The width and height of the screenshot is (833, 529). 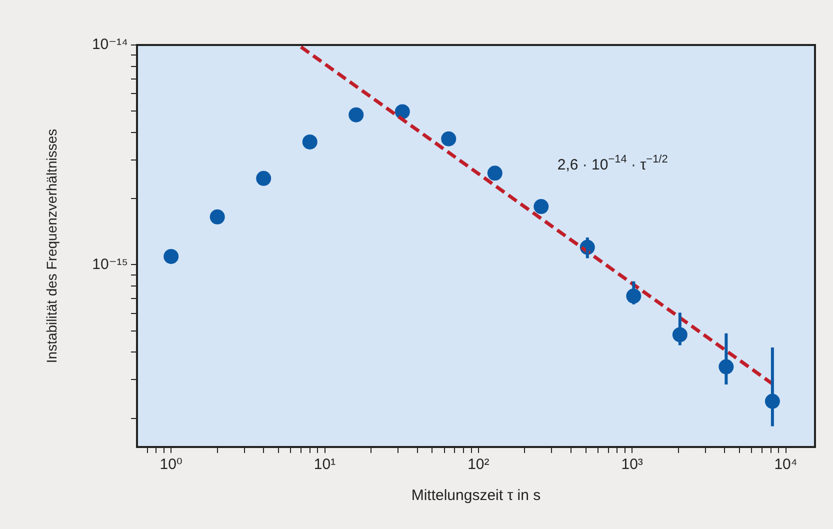 What do you see at coordinates (479, 465) in the screenshot?
I see `x-tick-label: 10²` at bounding box center [479, 465].